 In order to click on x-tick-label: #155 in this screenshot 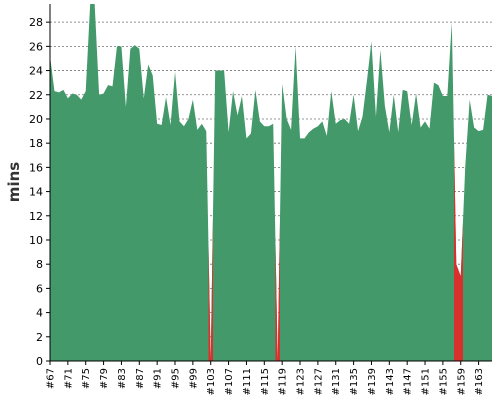, I will do `click(443, 381)`.